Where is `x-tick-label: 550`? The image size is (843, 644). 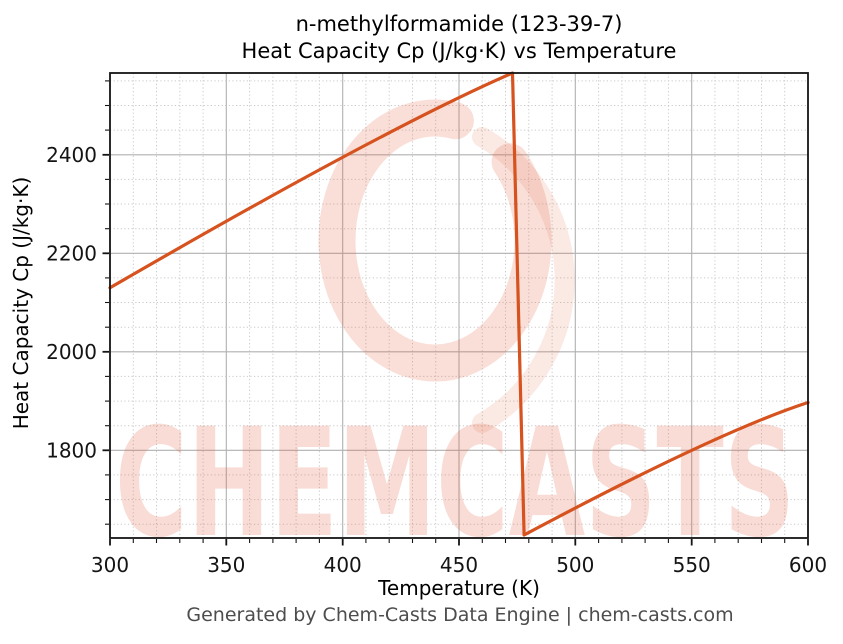
x-tick-label: 550 is located at coordinates (692, 565).